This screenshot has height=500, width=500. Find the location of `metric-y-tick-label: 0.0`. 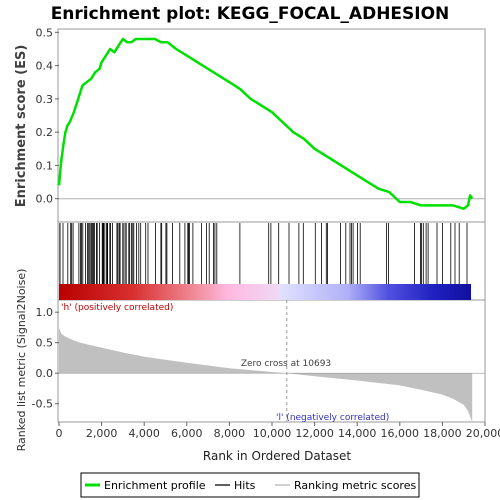

metric-y-tick-label: 0.0 is located at coordinates (45, 373).